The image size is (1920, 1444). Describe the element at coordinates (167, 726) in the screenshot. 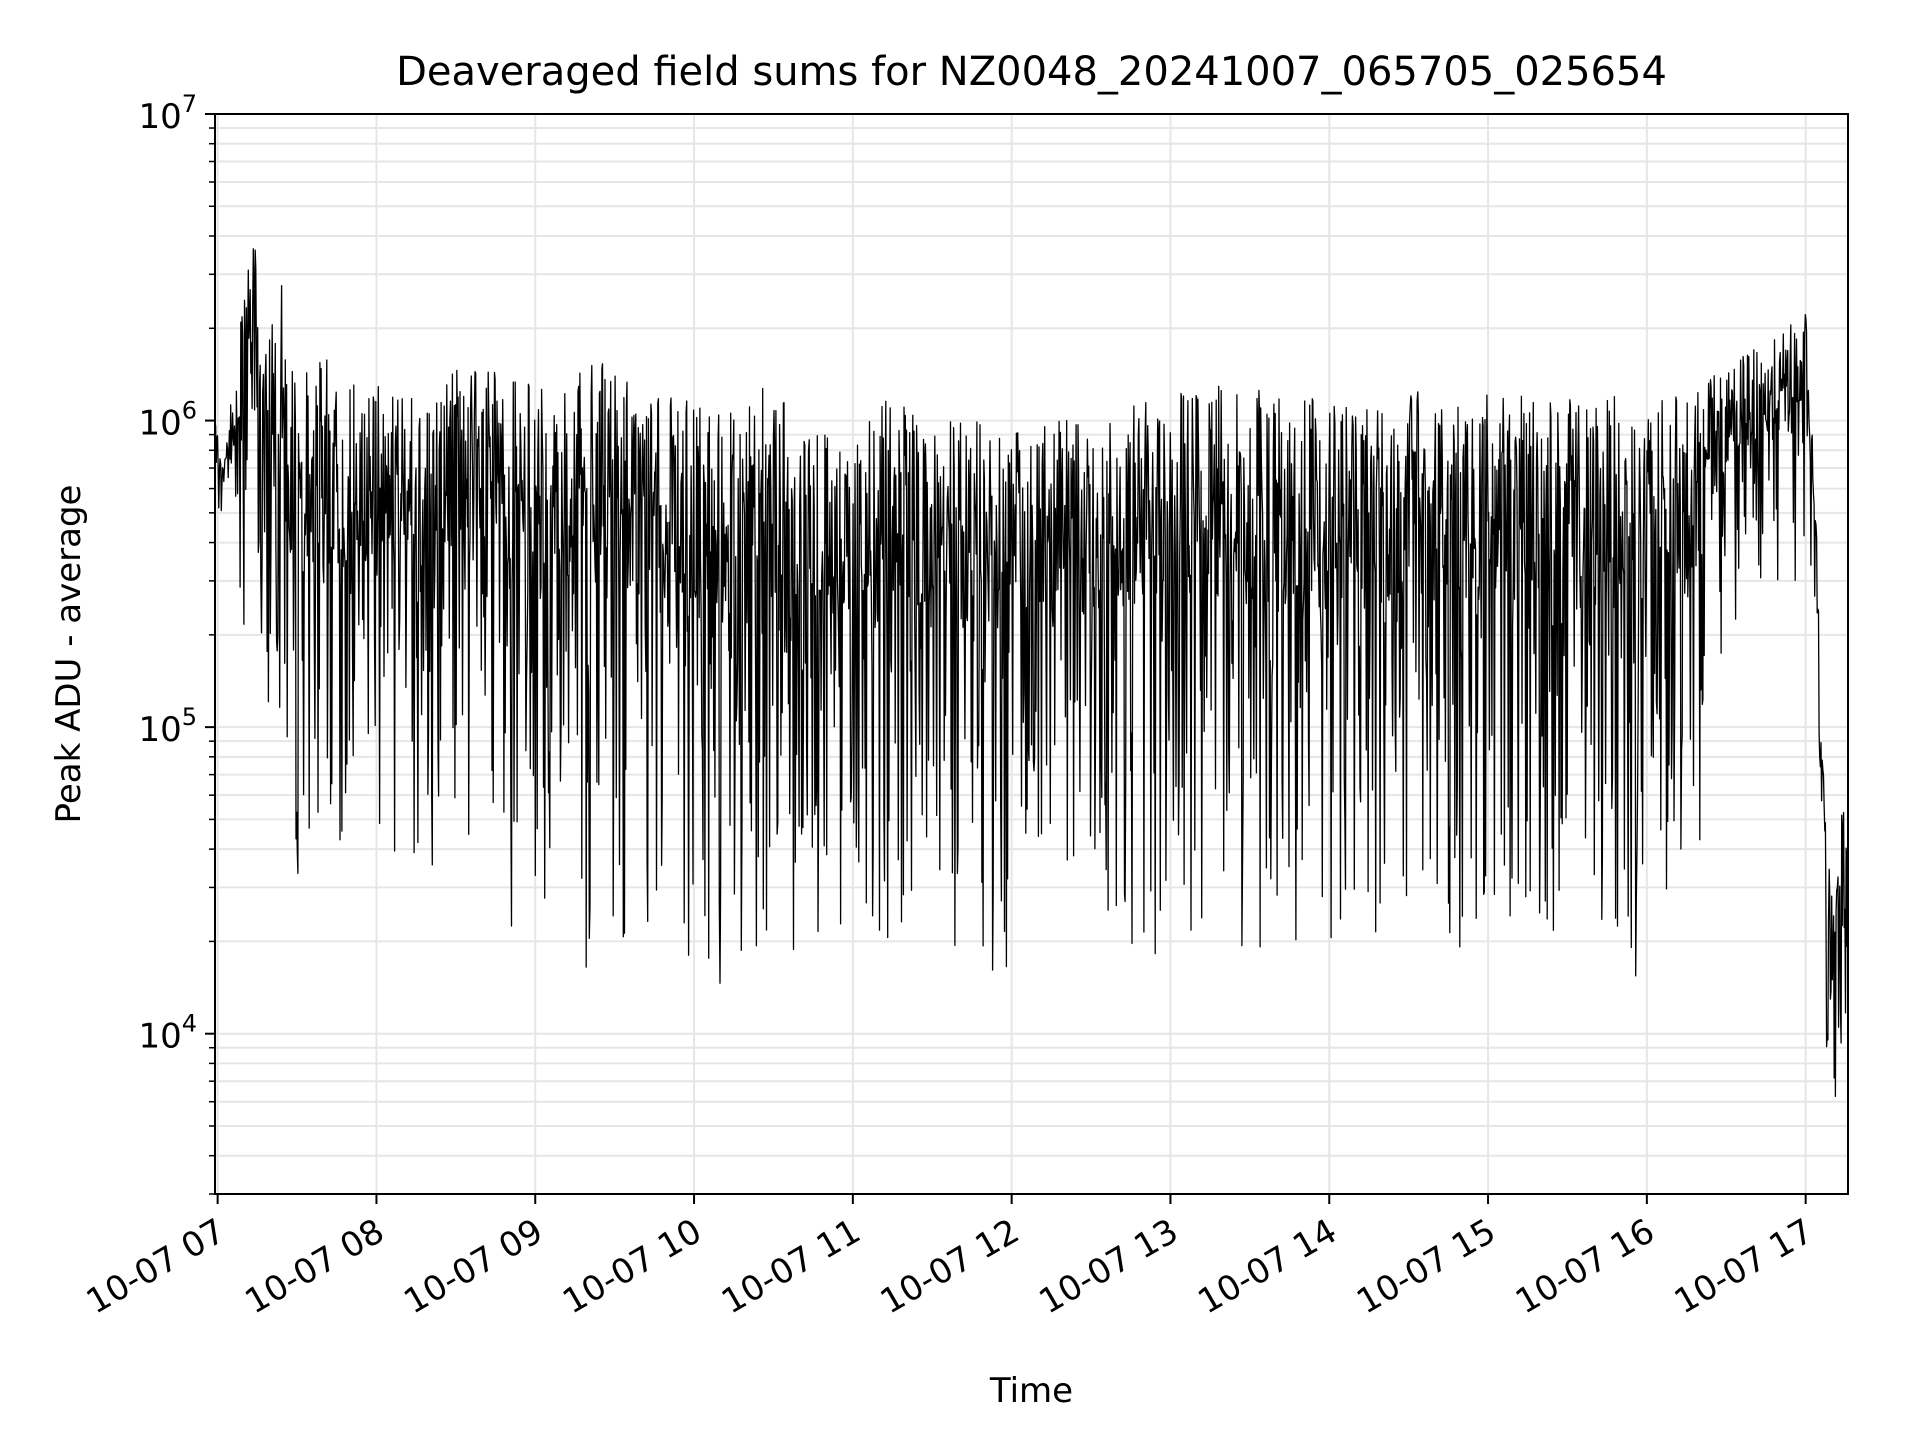

I see `y-tick-label: 10⁵` at that location.